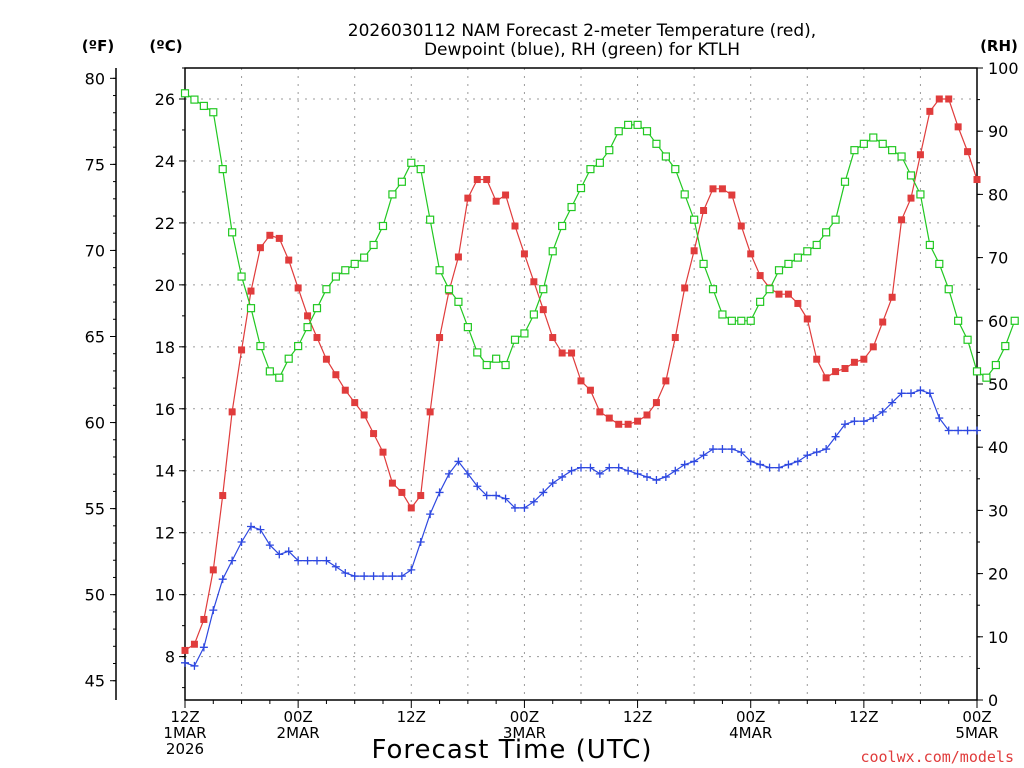  What do you see at coordinates (998, 194) in the screenshot?
I see `rh-tick-label: 80` at bounding box center [998, 194].